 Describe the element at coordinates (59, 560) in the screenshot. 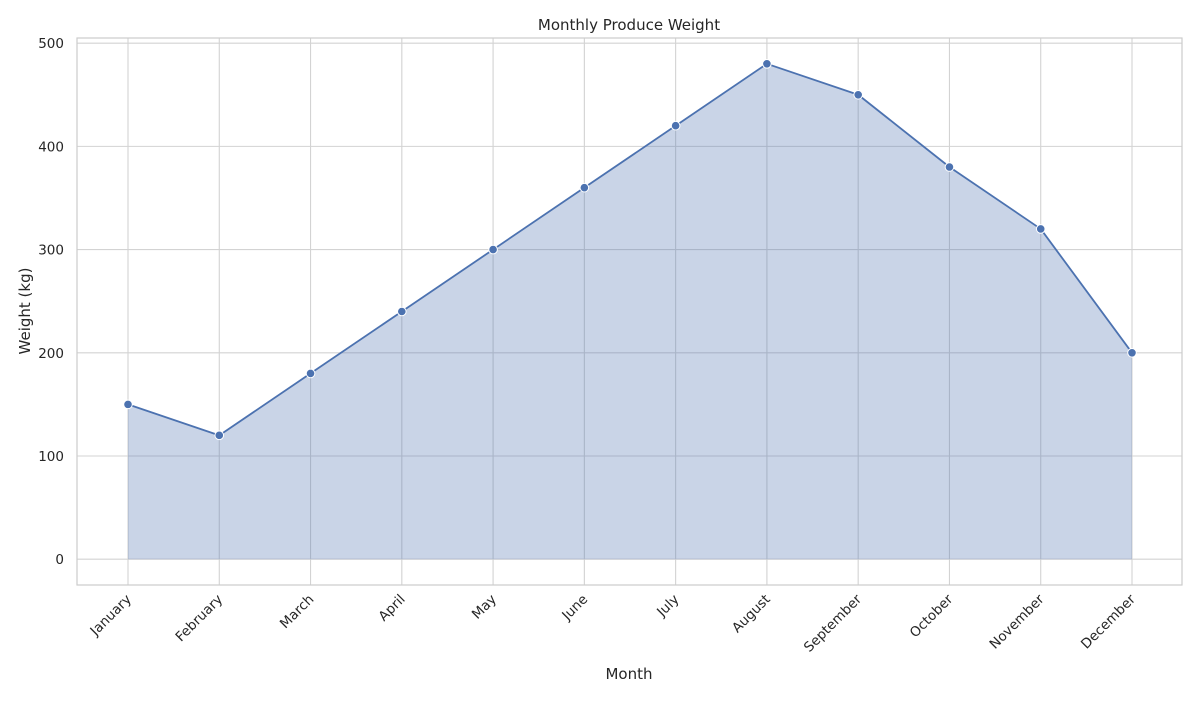

I see `y-tick-label: 0` at that location.